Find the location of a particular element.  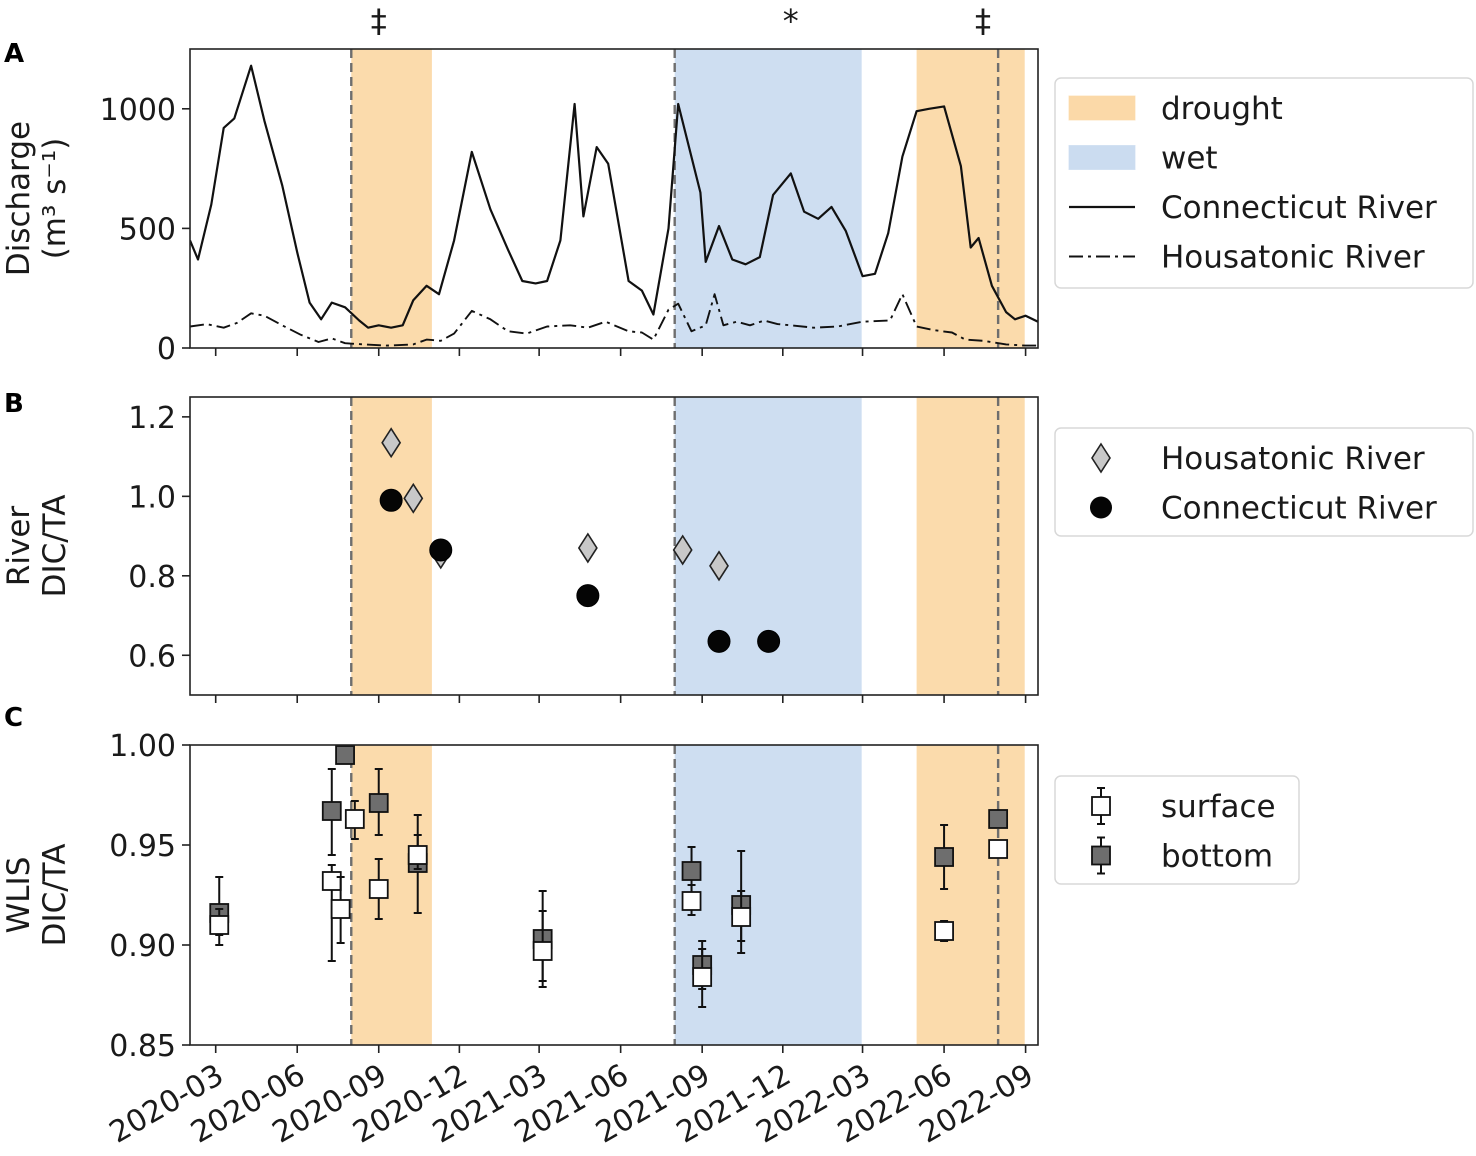

y-axis-title: WLIS is located at coordinates (19, 895).